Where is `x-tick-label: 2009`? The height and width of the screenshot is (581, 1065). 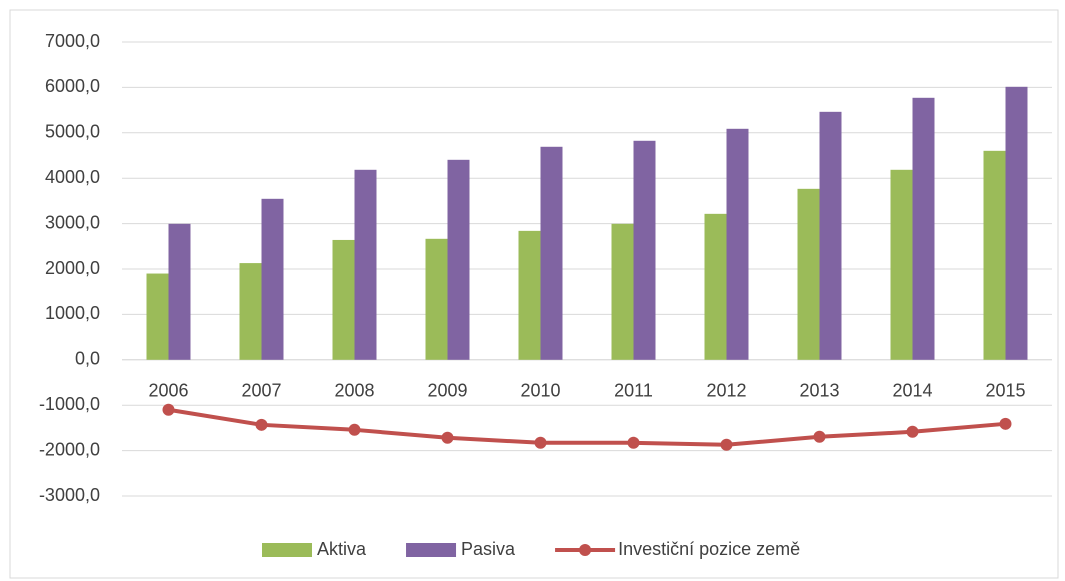 x-tick-label: 2009 is located at coordinates (447, 391).